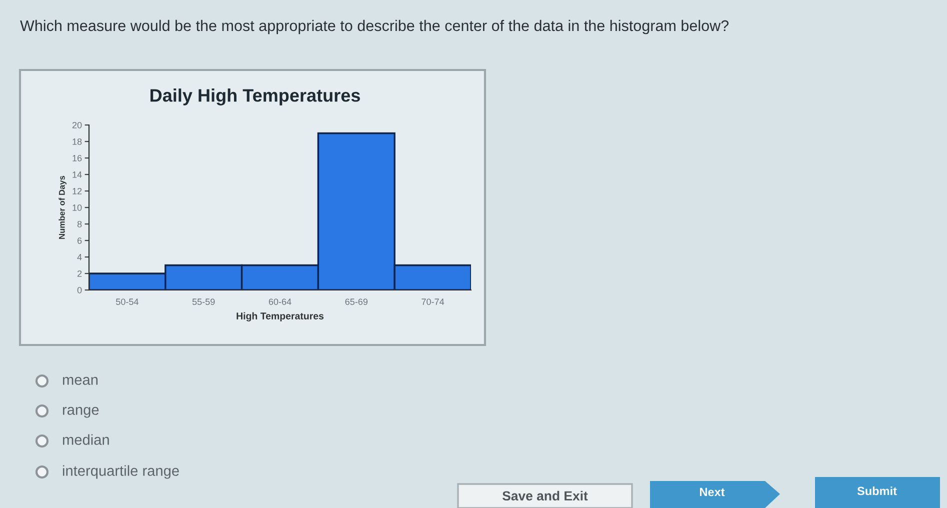  What do you see at coordinates (374, 27) in the screenshot?
I see `text: Which measure would be the most appropriate to describe the center of the data in the histogram below?` at bounding box center [374, 27].